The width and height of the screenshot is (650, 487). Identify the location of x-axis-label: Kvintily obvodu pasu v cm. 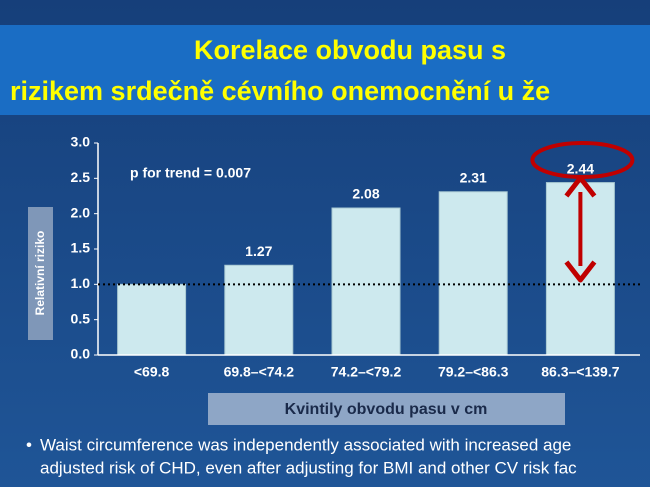
(386, 409).